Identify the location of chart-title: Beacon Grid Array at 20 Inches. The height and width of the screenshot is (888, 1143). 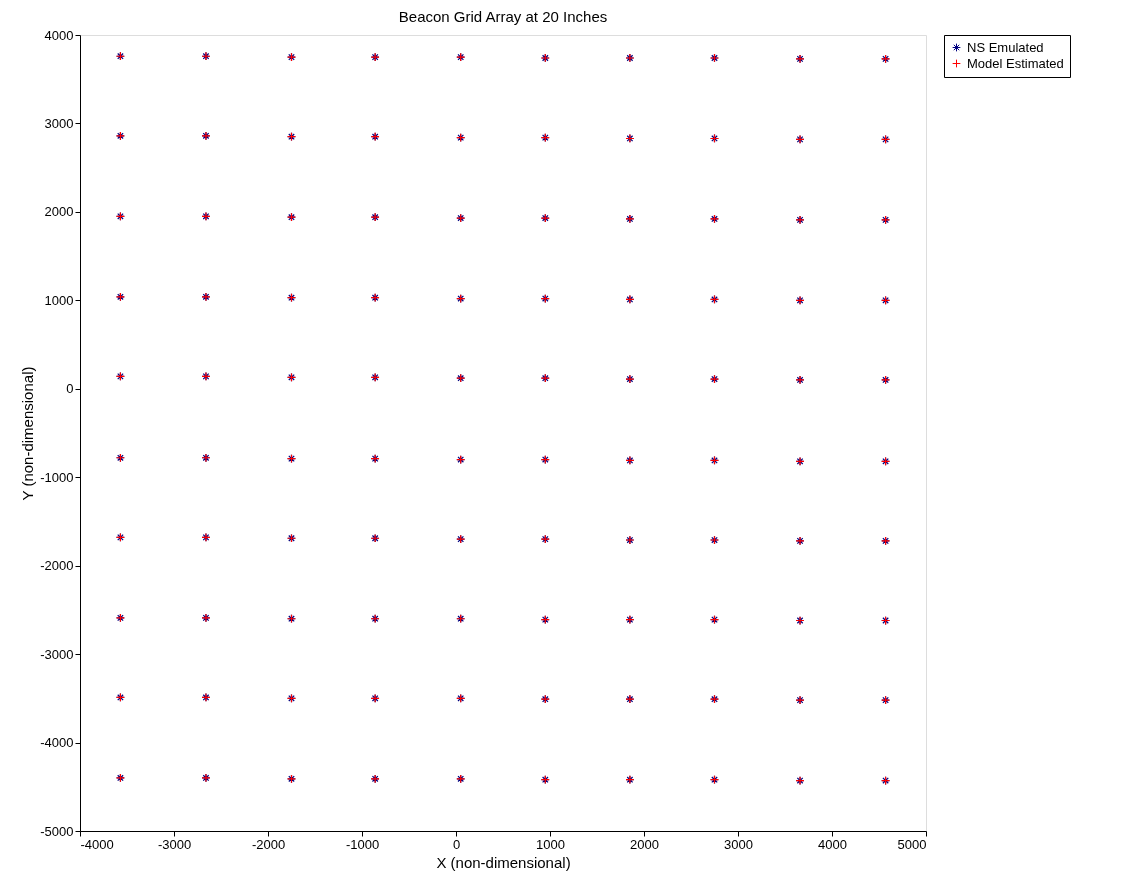
(503, 16).